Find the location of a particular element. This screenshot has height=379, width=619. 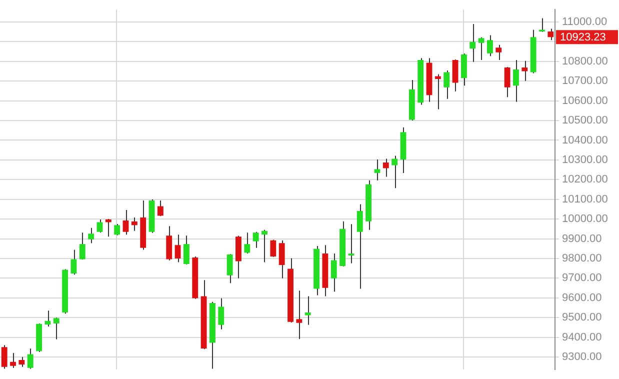

y-tick-label: 11000.00 is located at coordinates (585, 22).